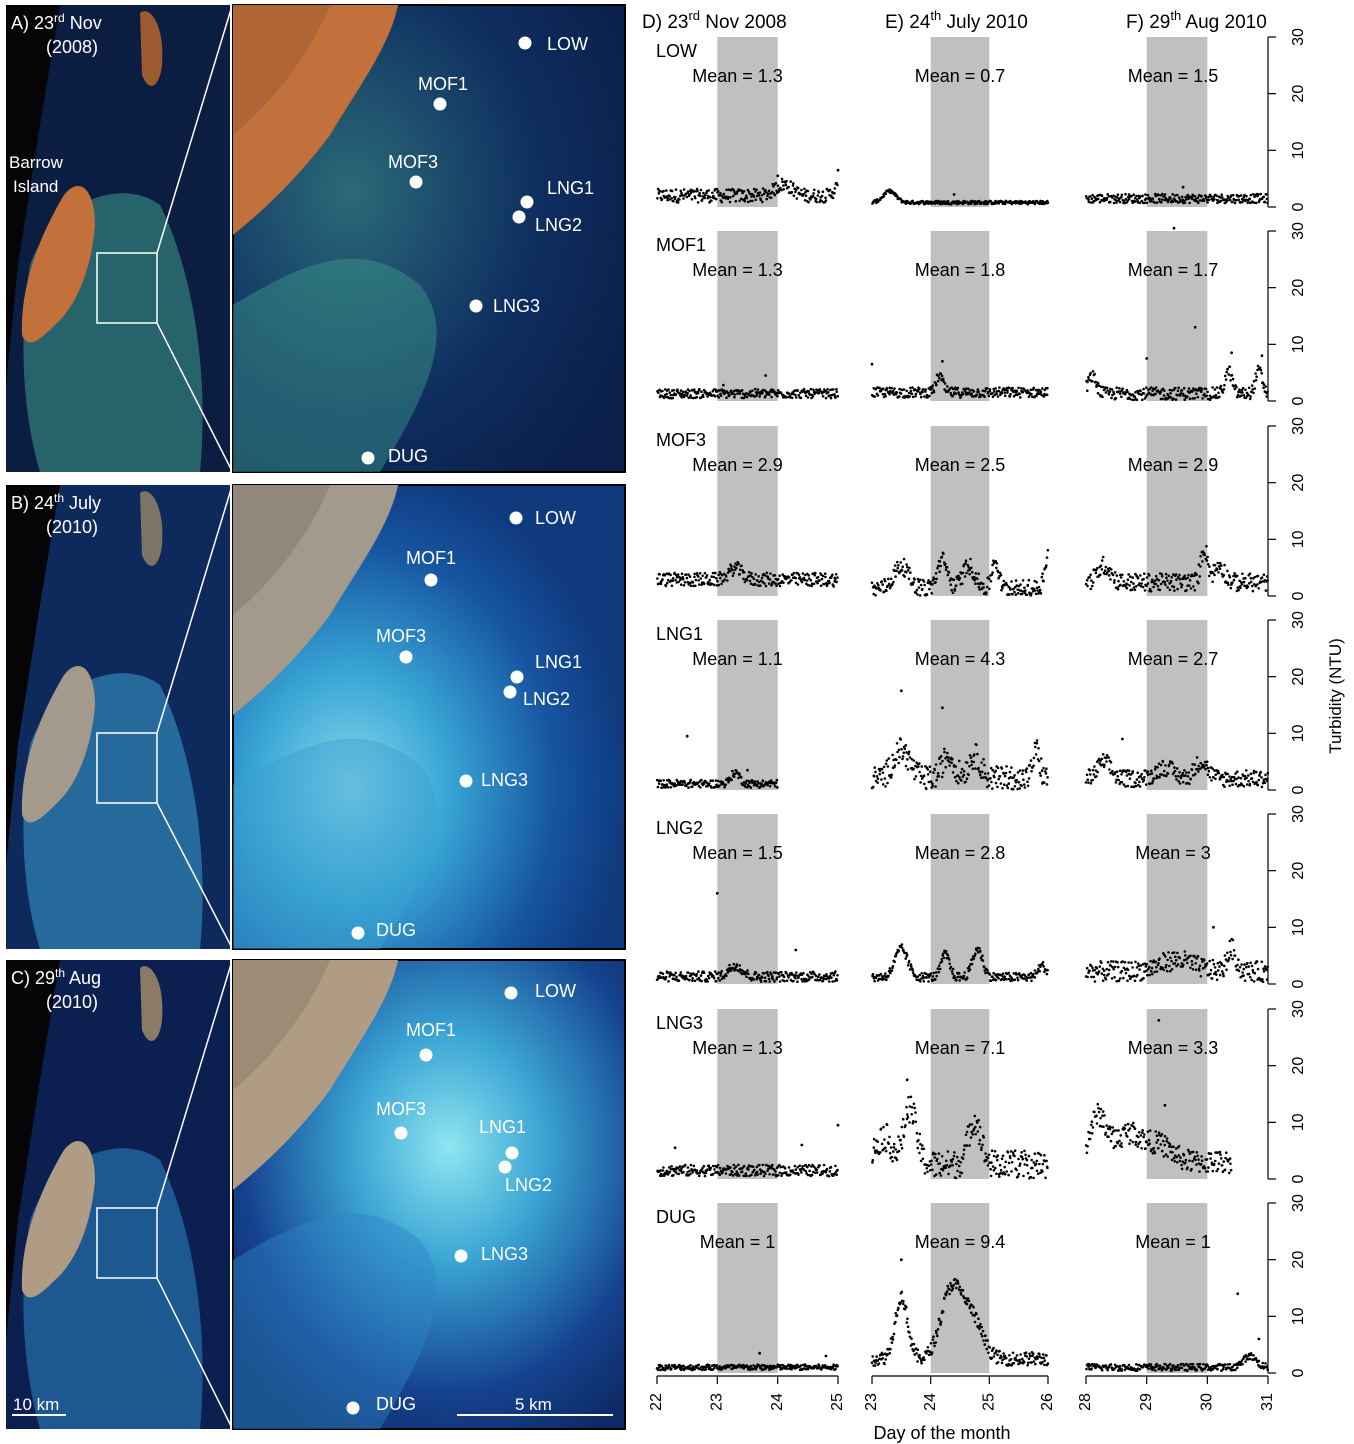 This screenshot has height=1444, width=1354. I want to click on panel-month: Nov, so click(83, 23).